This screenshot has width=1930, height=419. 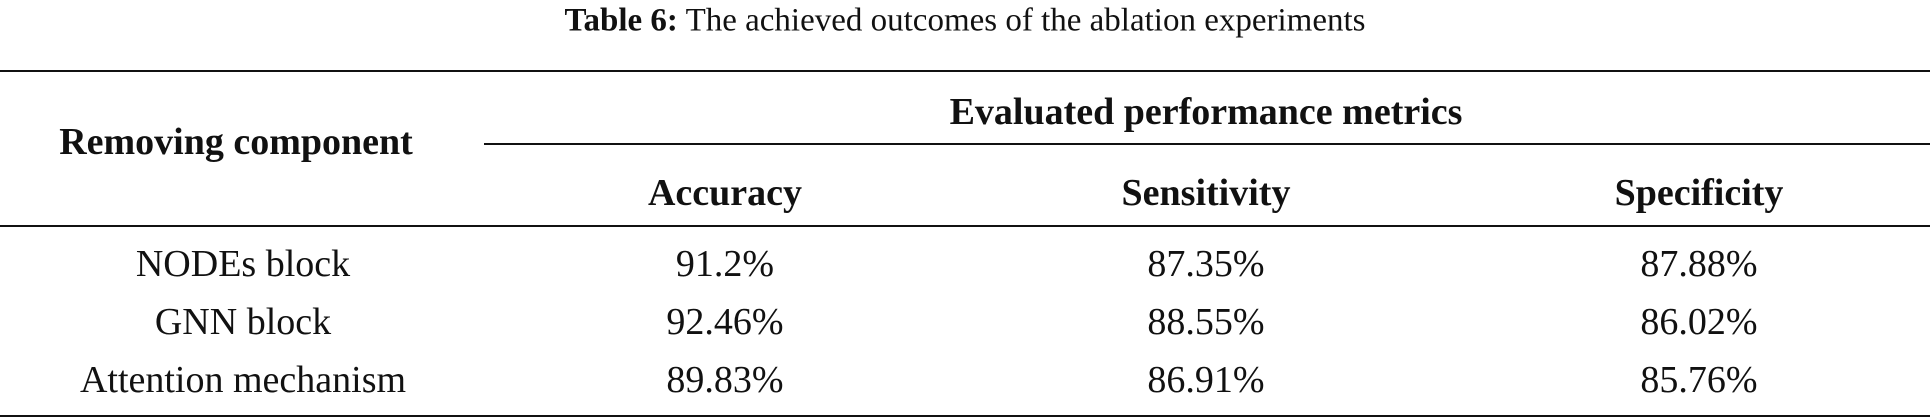 I want to click on row-label: GNN block, so click(x=243, y=322).